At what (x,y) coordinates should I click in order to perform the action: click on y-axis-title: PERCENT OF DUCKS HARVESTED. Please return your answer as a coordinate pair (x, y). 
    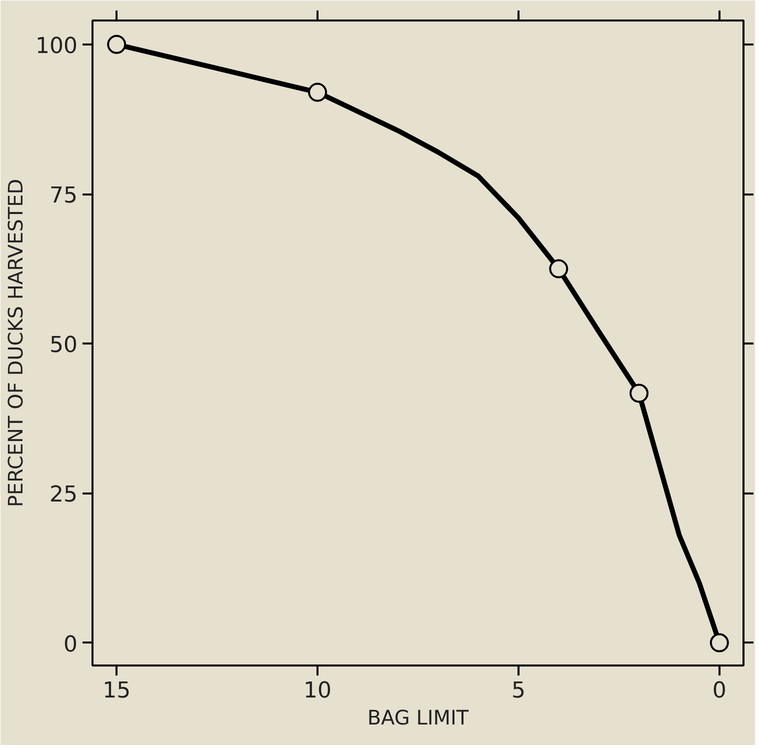
    Looking at the image, I should click on (16, 343).